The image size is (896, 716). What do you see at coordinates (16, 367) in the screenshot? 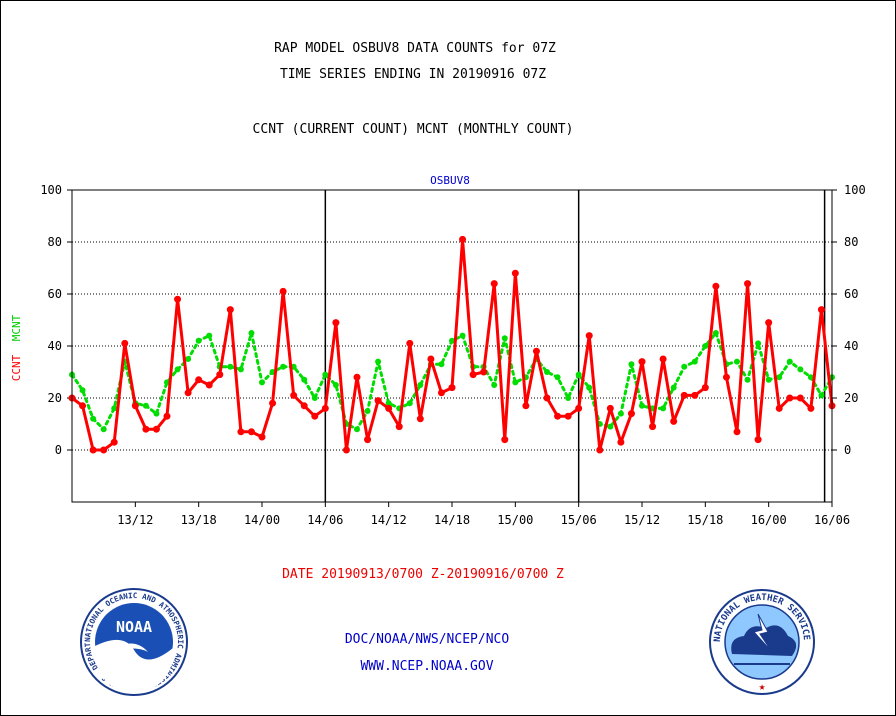
I see `y-label-ccnt: CCNT` at bounding box center [16, 367].